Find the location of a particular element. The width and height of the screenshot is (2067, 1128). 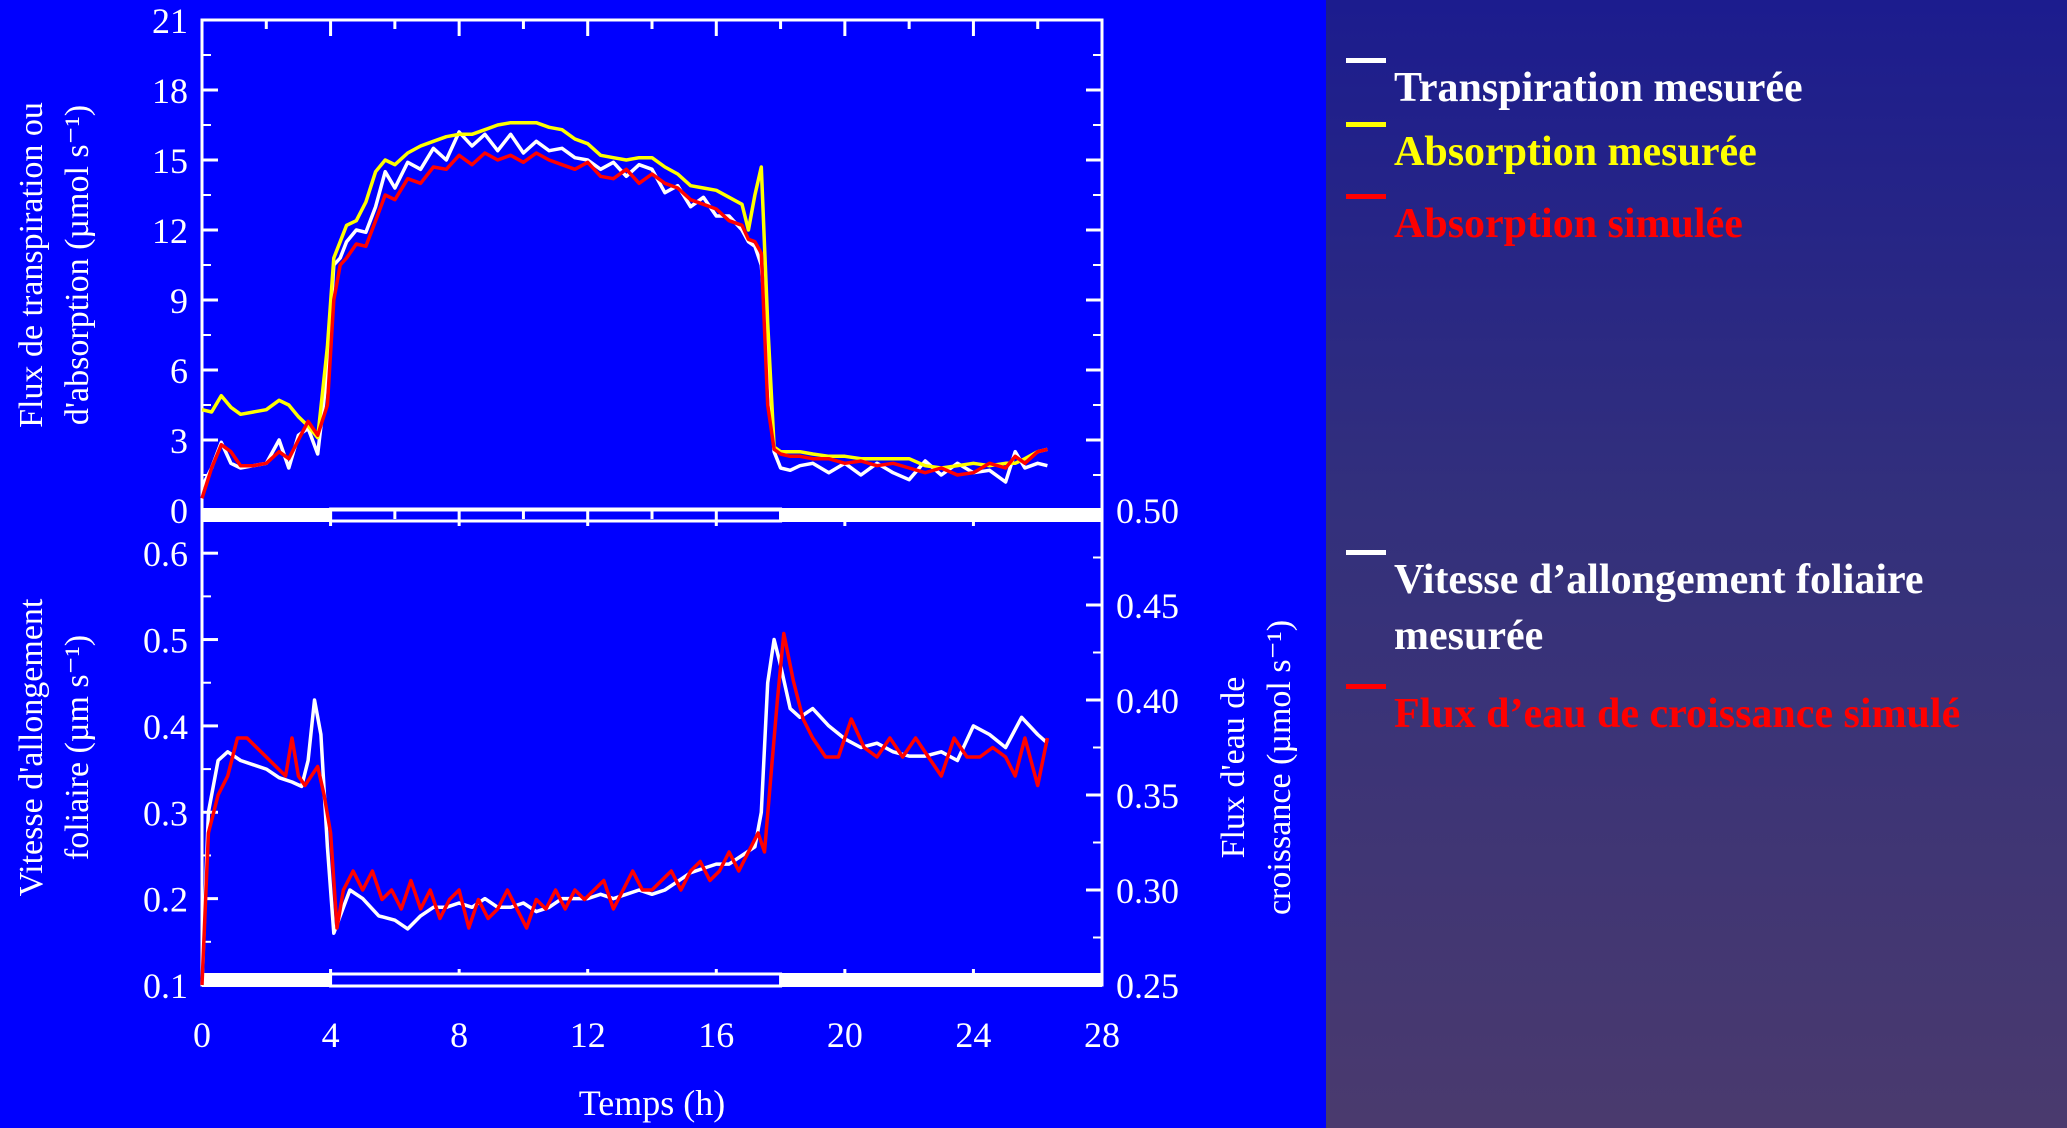

legend-item-growth-flux: Flux d’eau de croissance simulé is located at coordinates (1653, 713).